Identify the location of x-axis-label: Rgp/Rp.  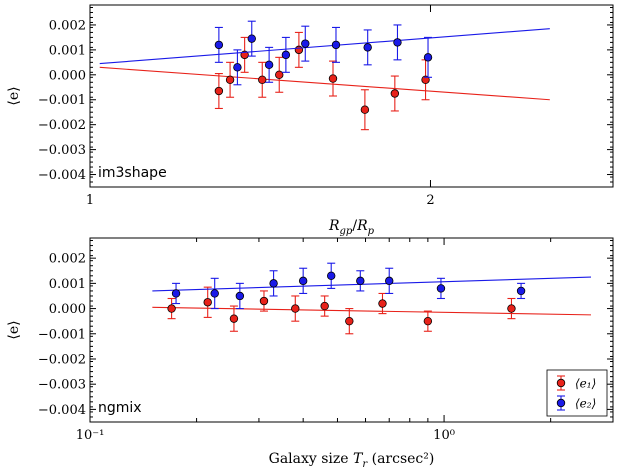
(351, 227).